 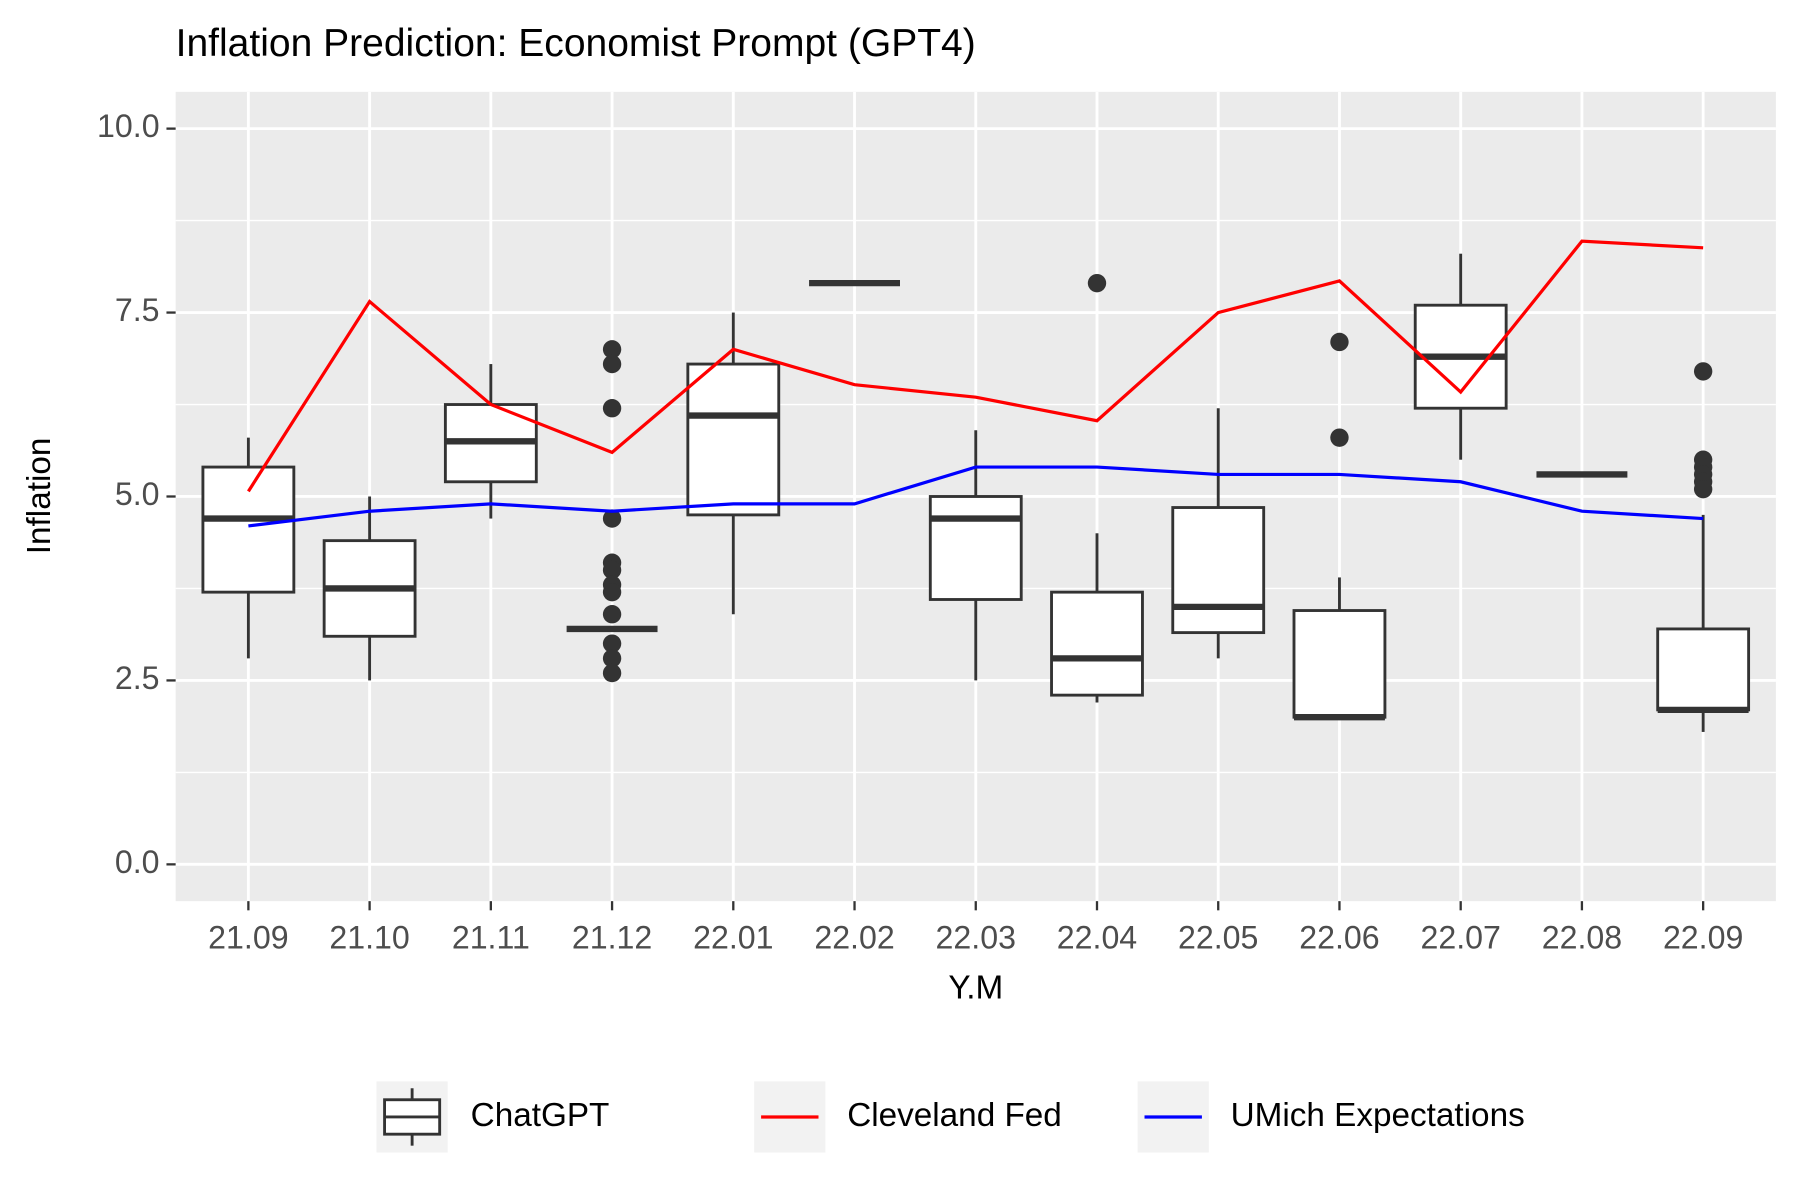 I want to click on series-line, so click(x=976, y=496).